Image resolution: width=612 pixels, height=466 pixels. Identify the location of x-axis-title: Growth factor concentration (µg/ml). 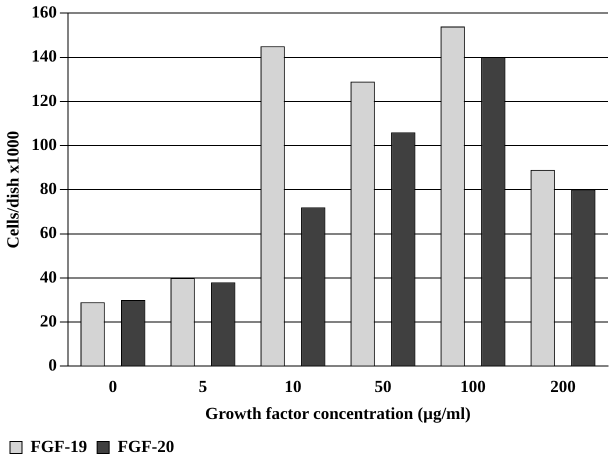
(338, 414).